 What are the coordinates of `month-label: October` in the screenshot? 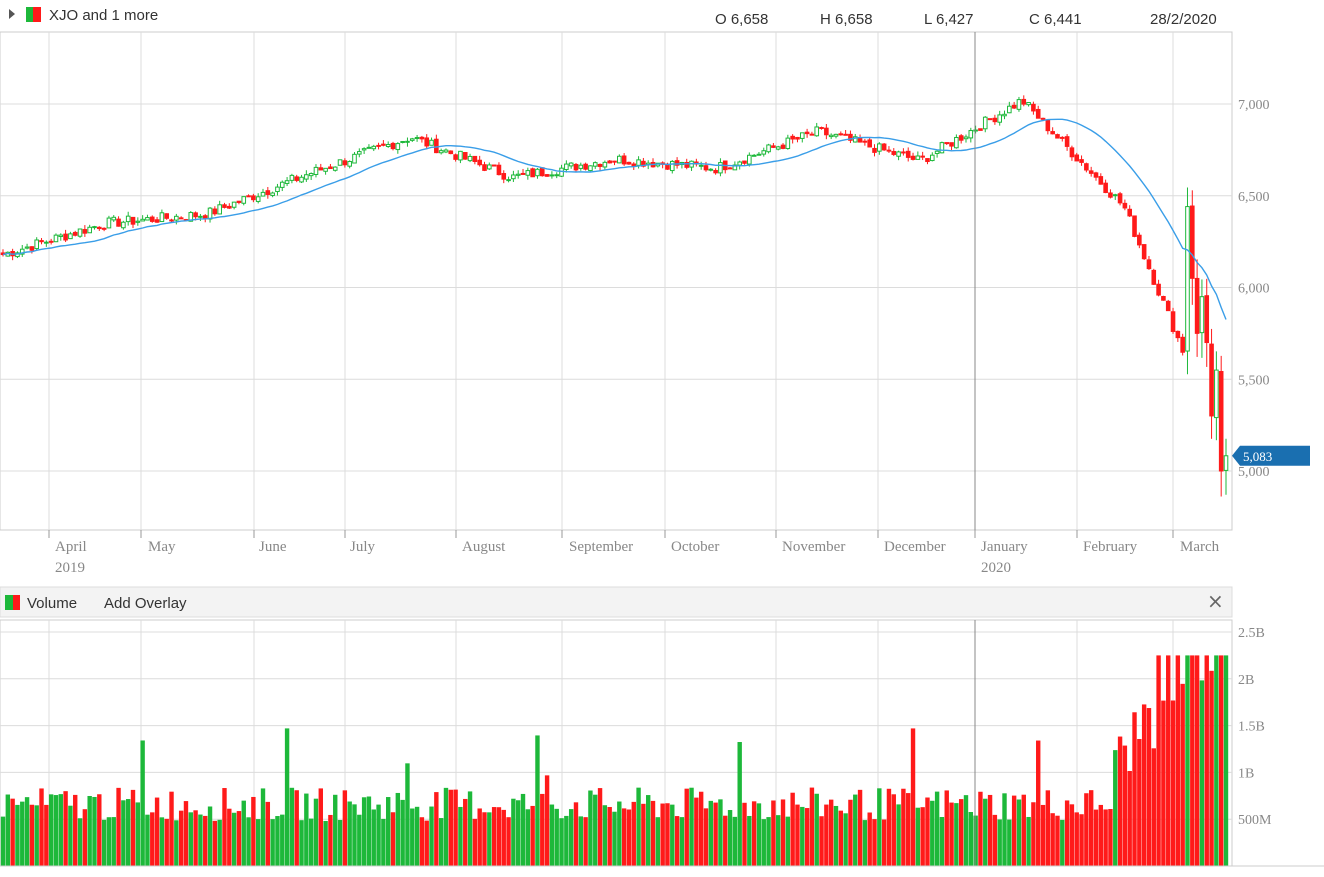 It's located at (695, 547).